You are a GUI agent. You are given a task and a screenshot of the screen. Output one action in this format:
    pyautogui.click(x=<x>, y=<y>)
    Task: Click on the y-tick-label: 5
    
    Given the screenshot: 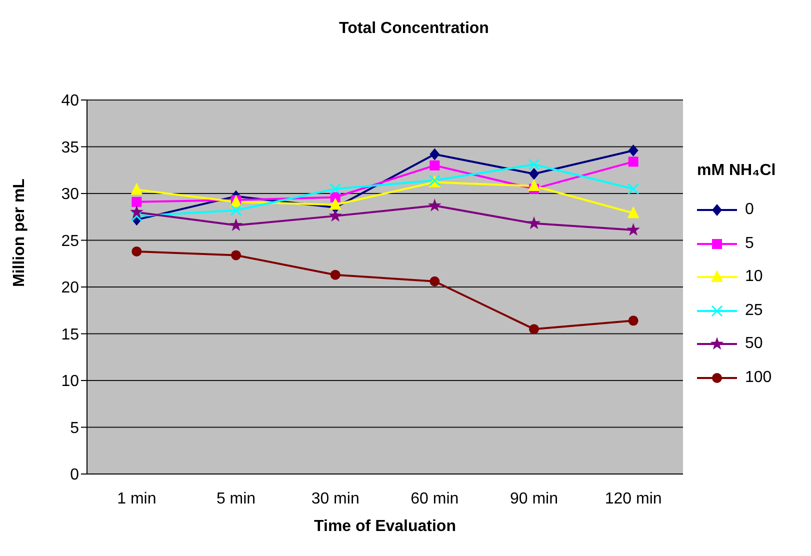 What is the action you would take?
    pyautogui.click(x=75, y=428)
    